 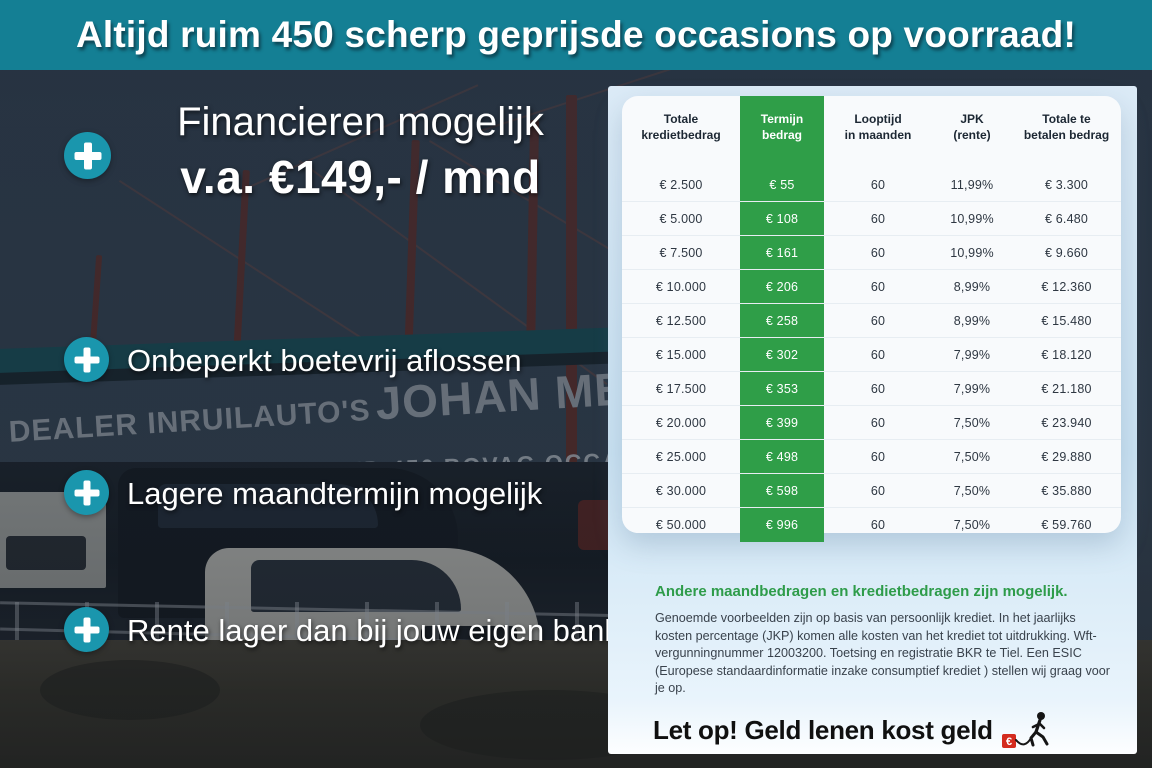 I want to click on table-row: € 10.000 € 206 60 8,99% € 12.360, so click(x=871, y=286).